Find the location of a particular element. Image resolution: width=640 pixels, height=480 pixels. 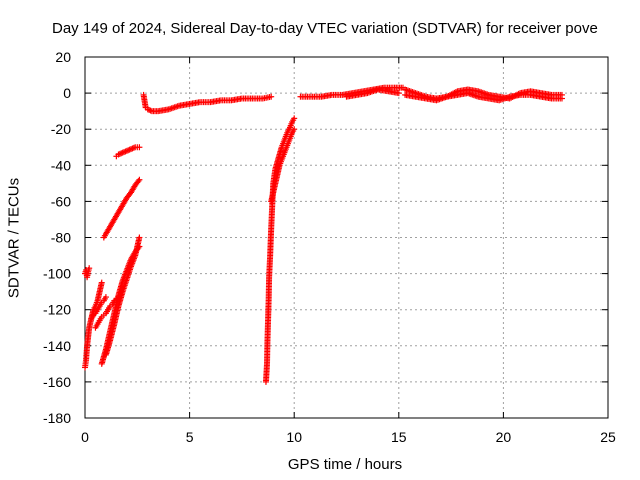

x-tick-label: 0 is located at coordinates (85, 437).